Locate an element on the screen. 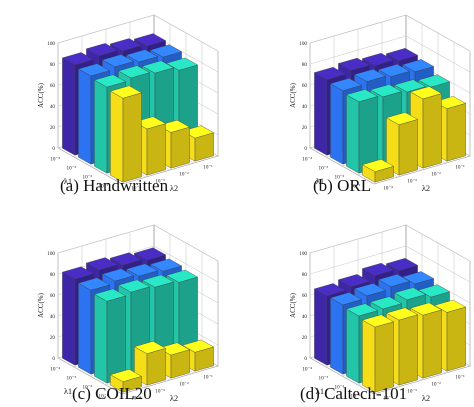  caption-caltech-101: (d) Caltech-101 is located at coordinates (354, 393).